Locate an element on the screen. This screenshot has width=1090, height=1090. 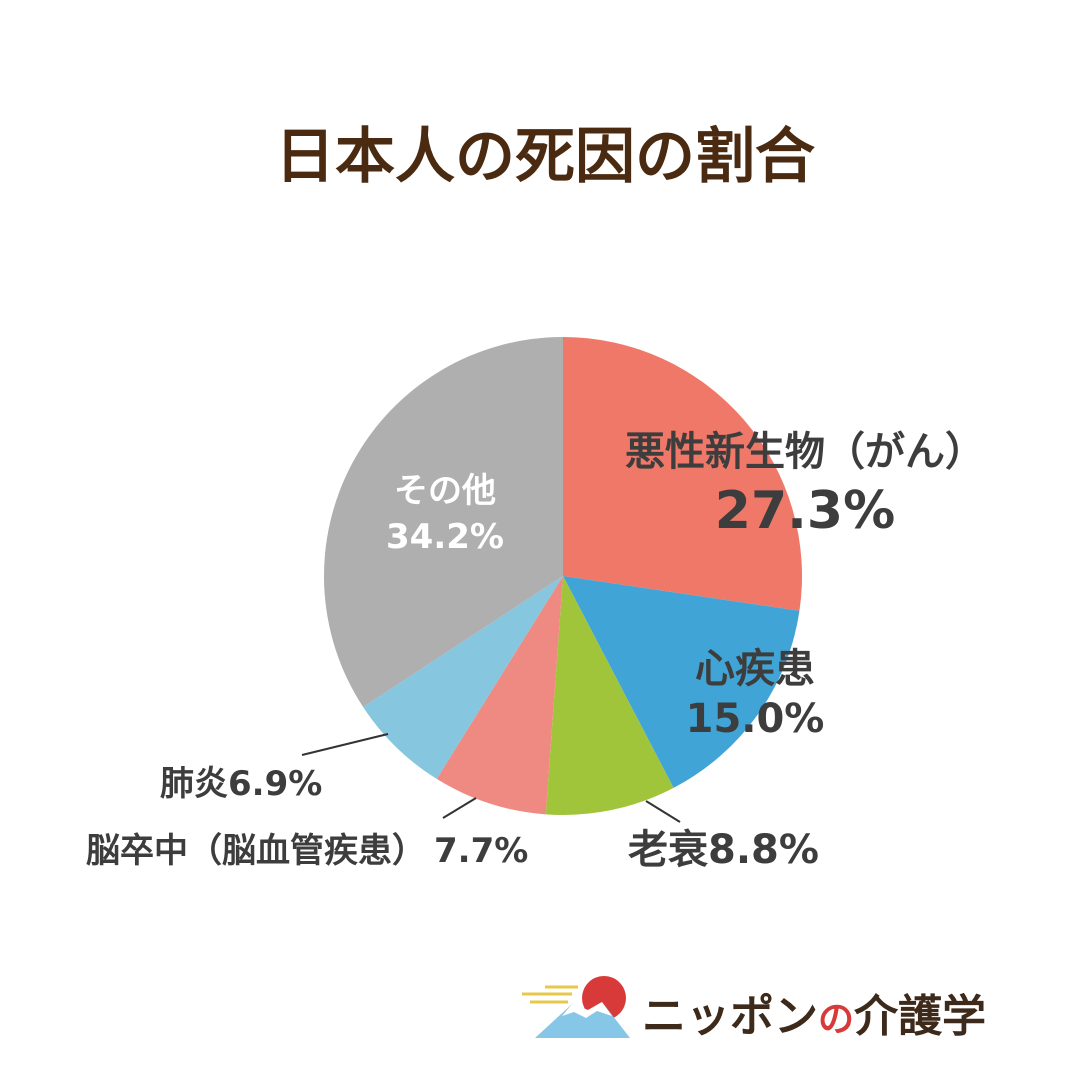
leader-line-stroke is located at coordinates (459, 808).